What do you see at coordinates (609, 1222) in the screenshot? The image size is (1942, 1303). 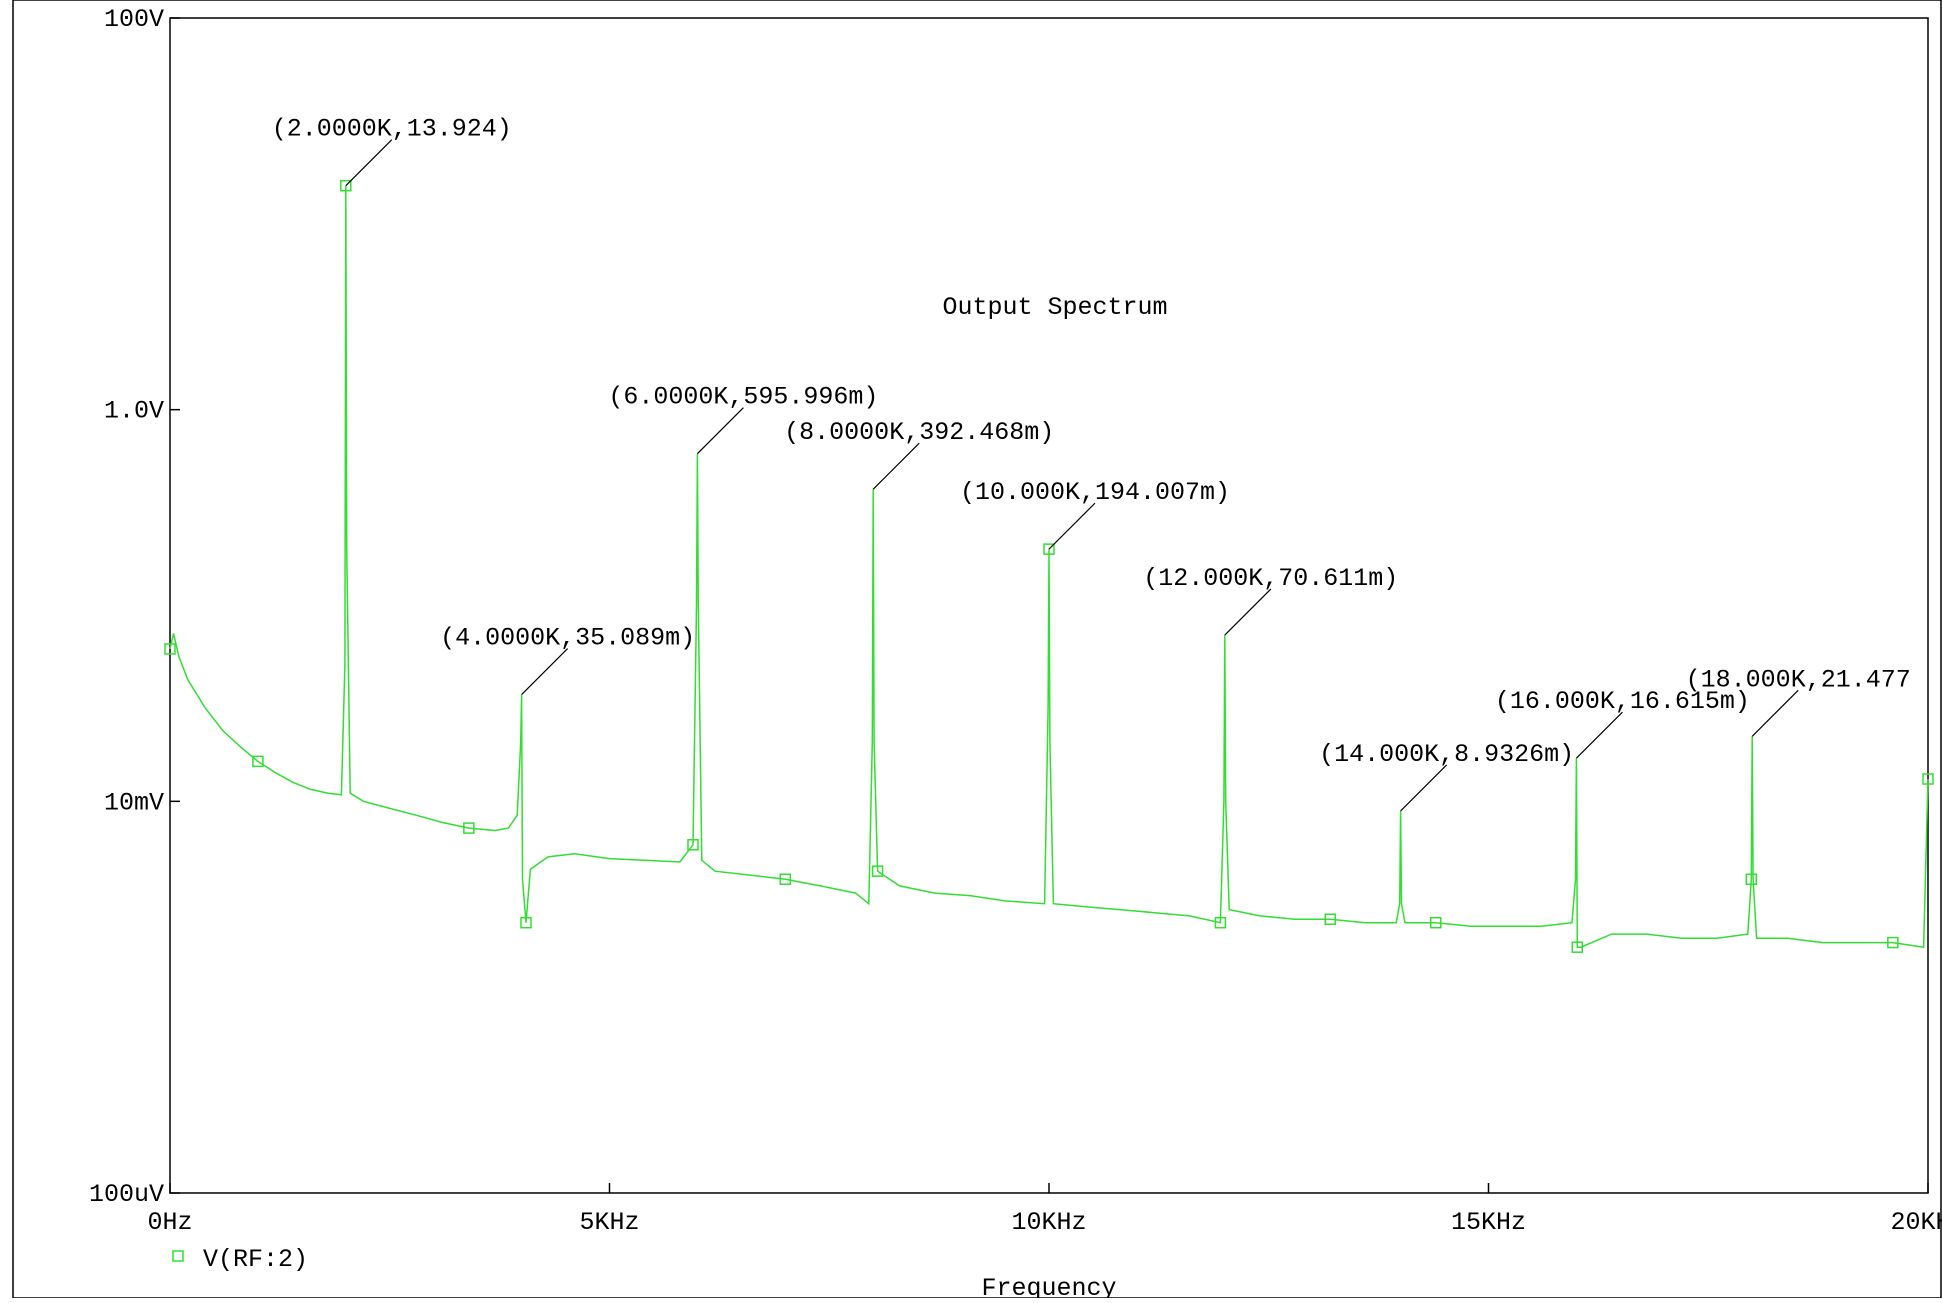 I see `x-tick-label: 5KHz` at bounding box center [609, 1222].